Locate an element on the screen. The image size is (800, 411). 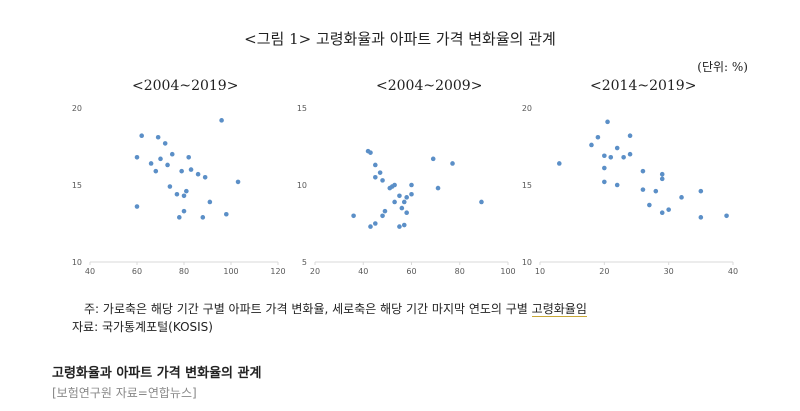
panel-title-3: <2014~2019> is located at coordinates (643, 86).